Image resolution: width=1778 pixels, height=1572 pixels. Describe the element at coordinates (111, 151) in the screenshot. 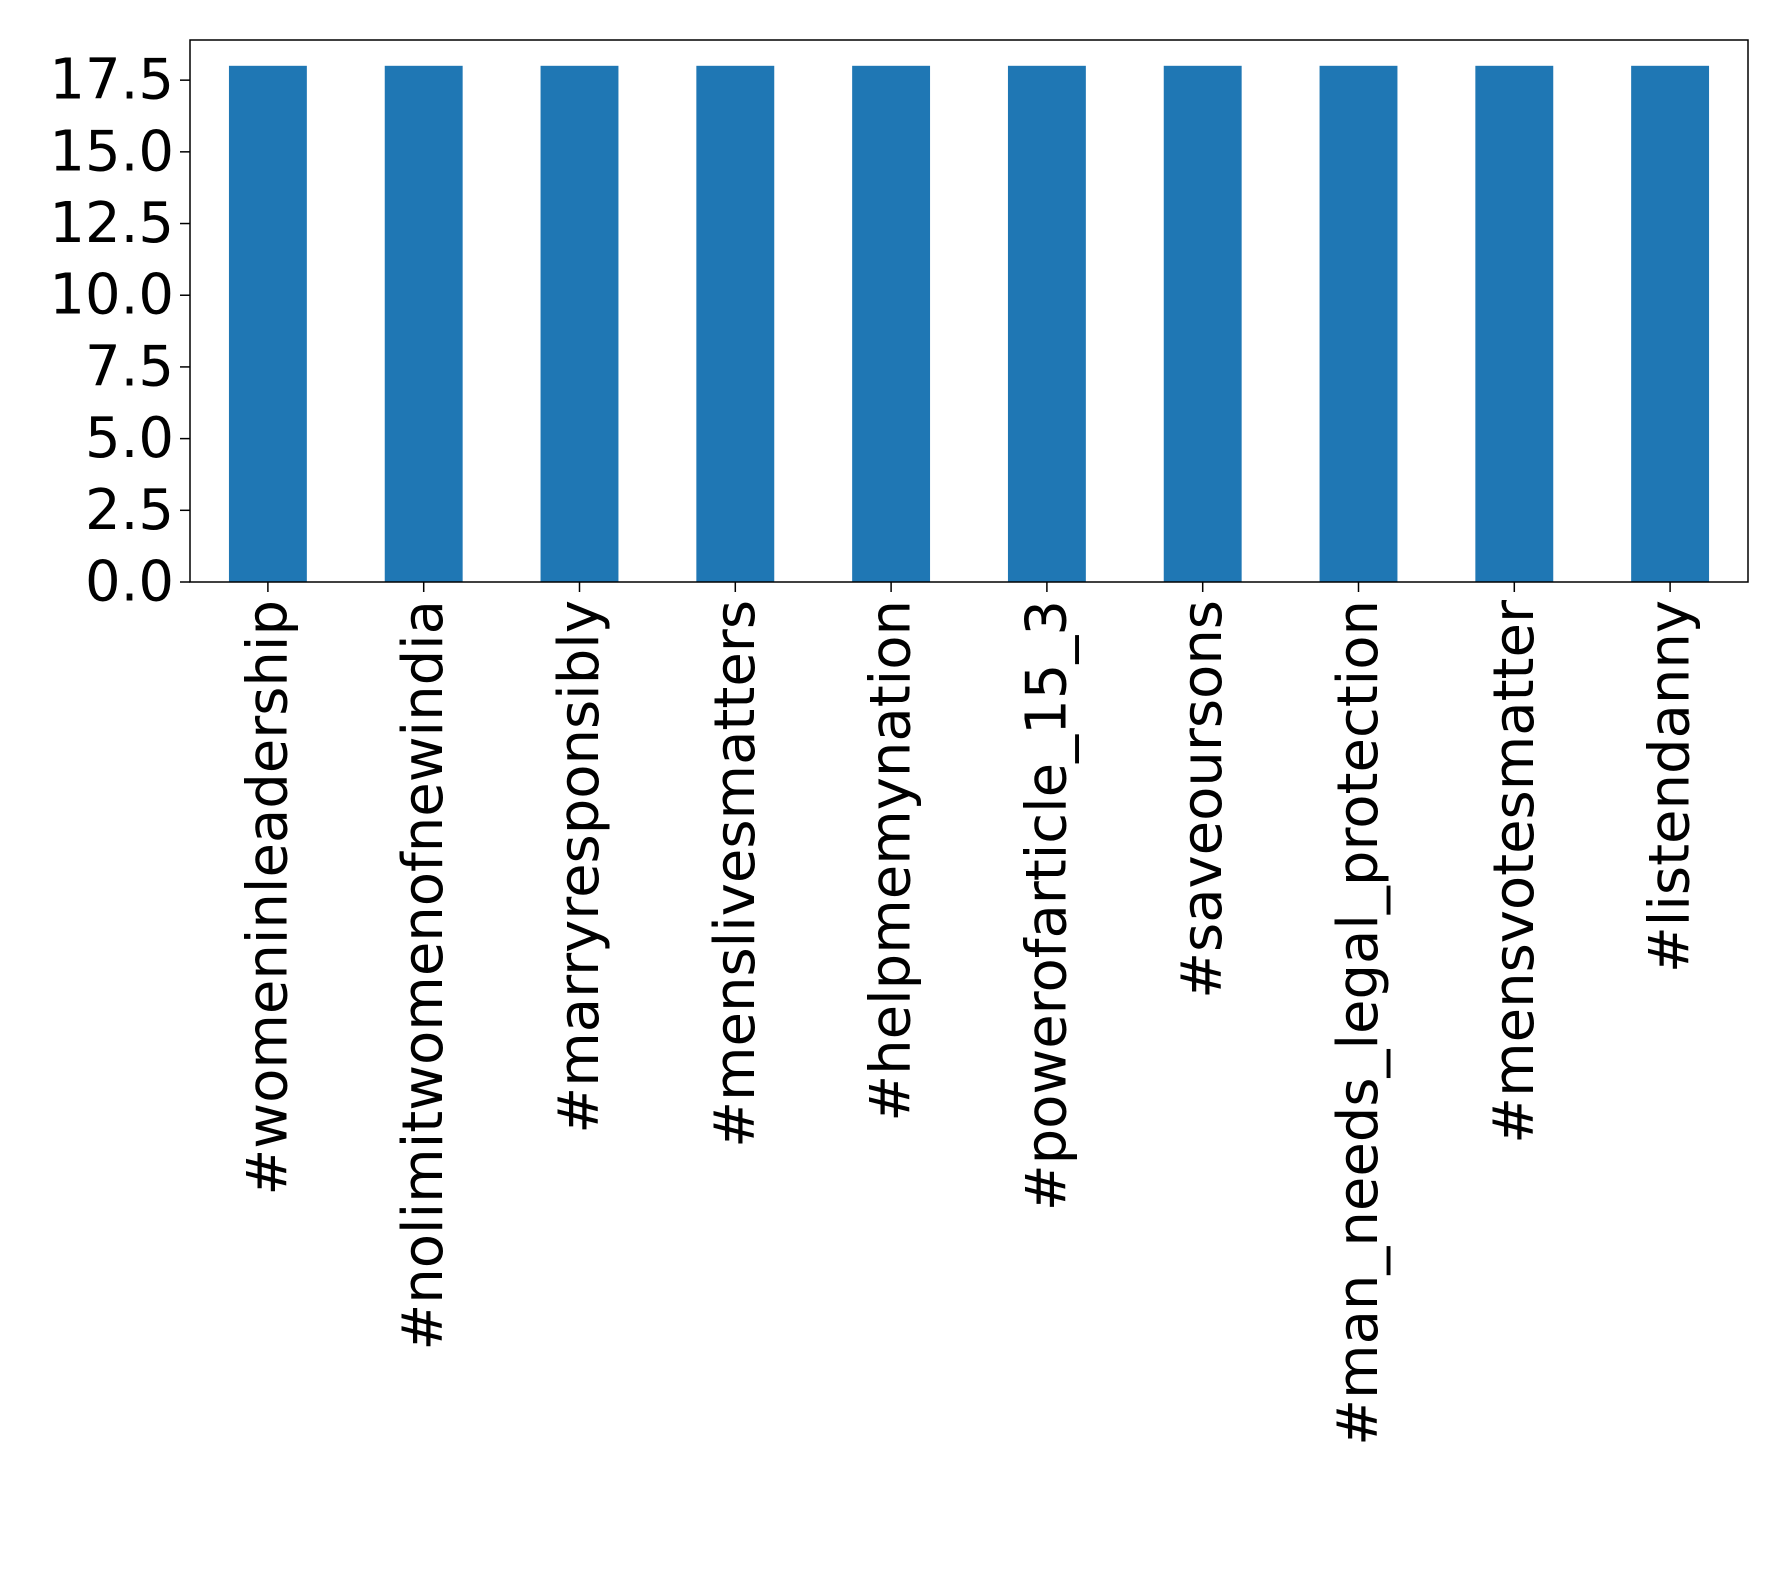

I see `y-tick-label: 15.0` at that location.